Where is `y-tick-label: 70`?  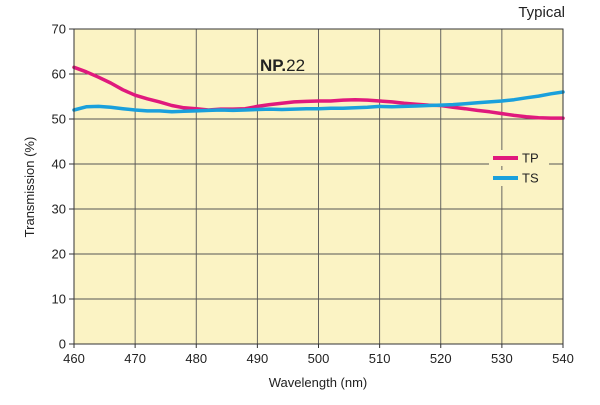 y-tick-label: 70 is located at coordinates (59, 29).